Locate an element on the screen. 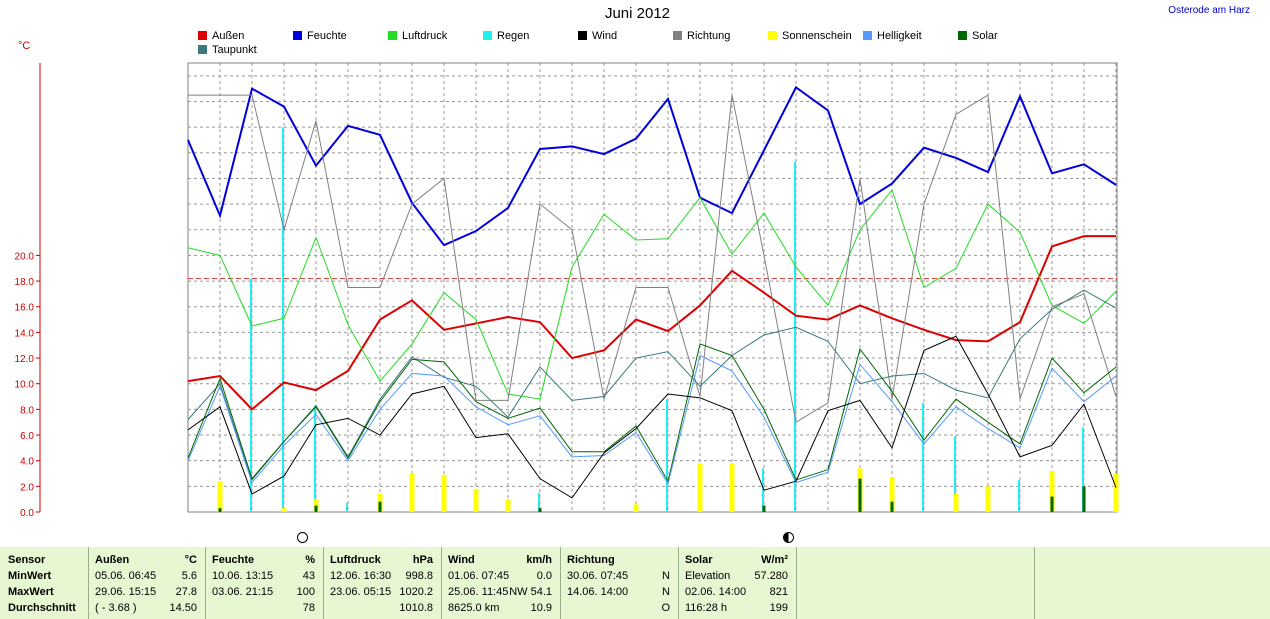  chart-title: Juni 2012 is located at coordinates (637, 13).